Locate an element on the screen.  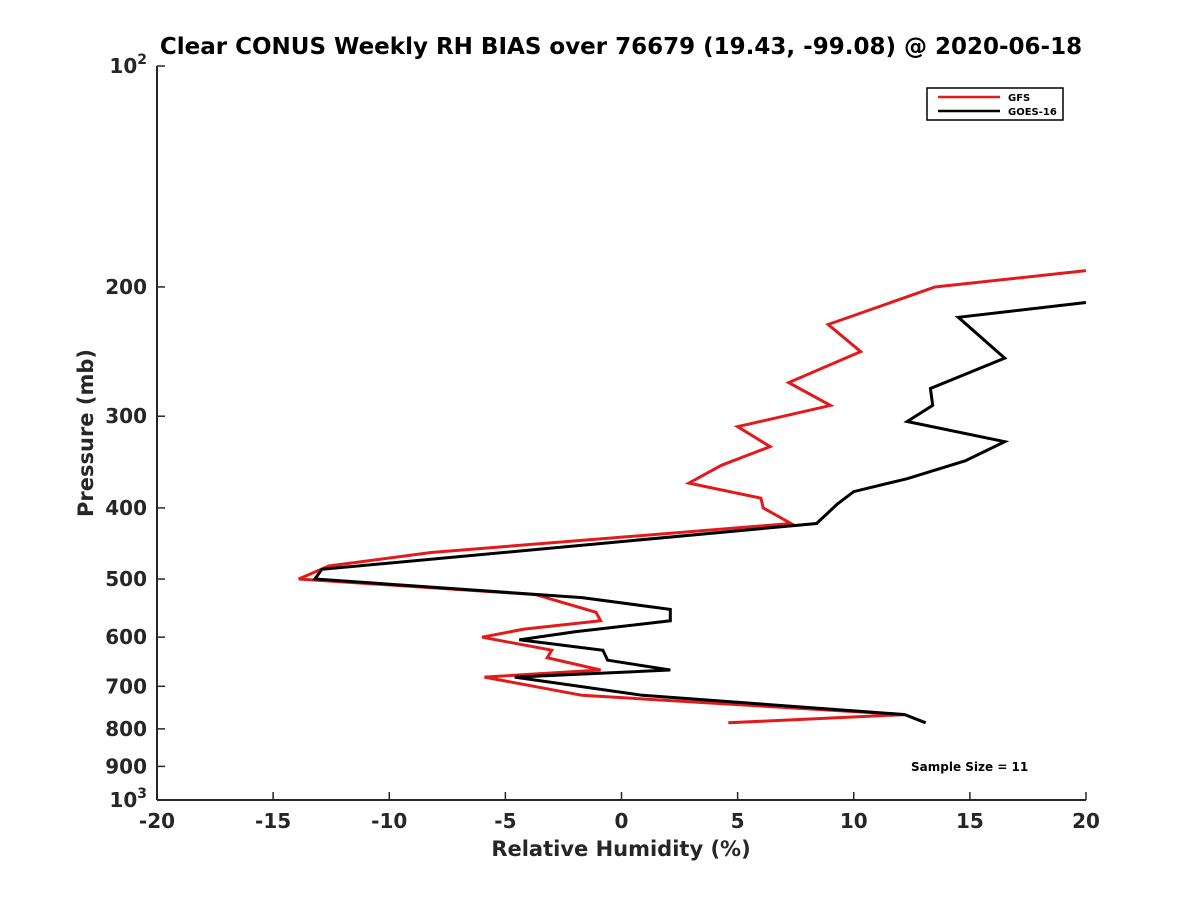
y-tick-label: 500 is located at coordinates (126, 579).